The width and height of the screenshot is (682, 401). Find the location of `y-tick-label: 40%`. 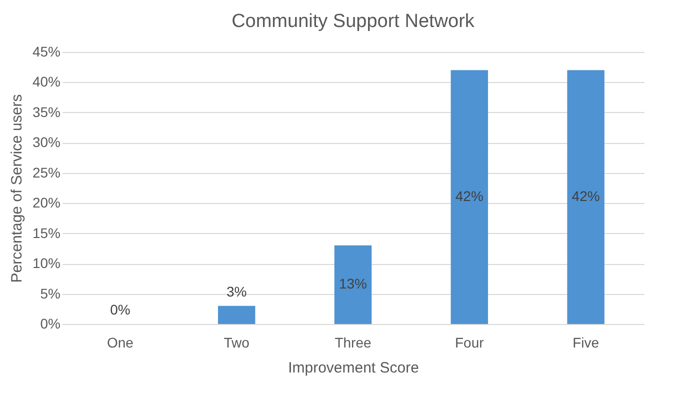

y-tick-label: 40% is located at coordinates (46, 82).